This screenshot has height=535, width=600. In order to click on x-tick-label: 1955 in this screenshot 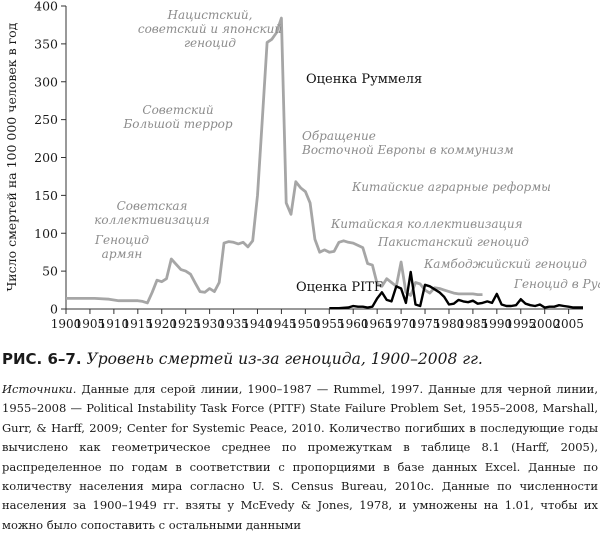, I will do `click(329, 324)`.